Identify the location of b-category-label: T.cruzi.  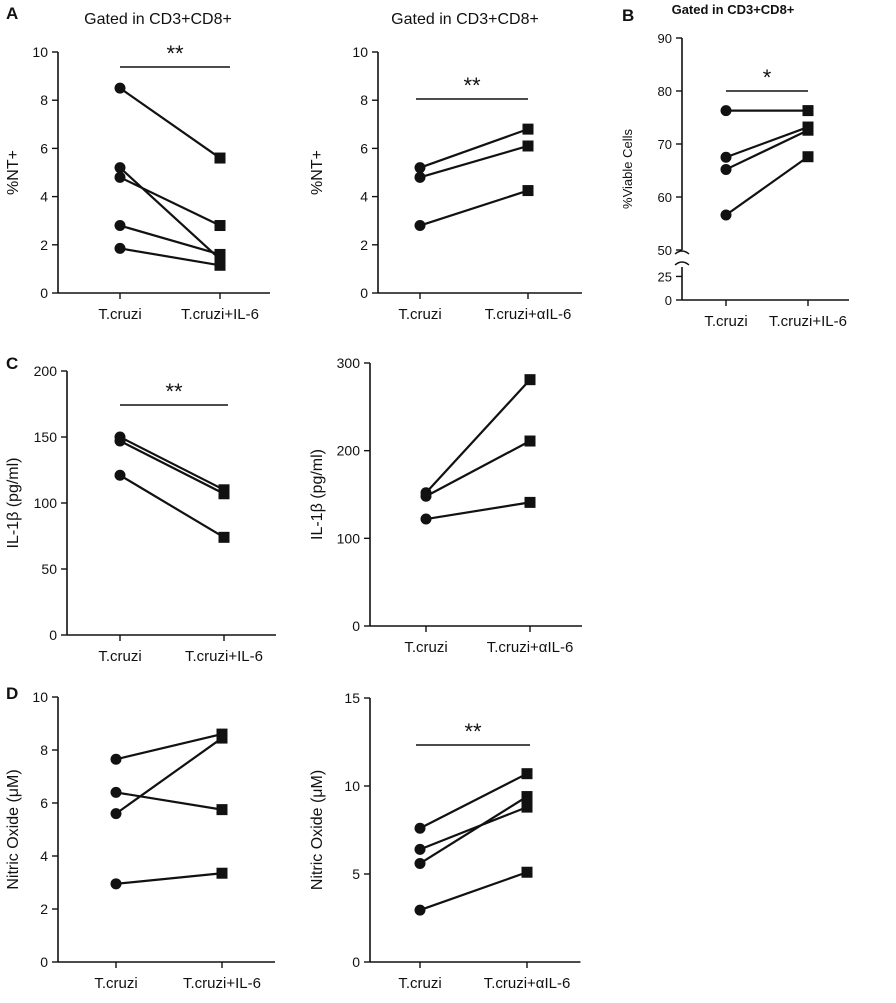
(725, 321).